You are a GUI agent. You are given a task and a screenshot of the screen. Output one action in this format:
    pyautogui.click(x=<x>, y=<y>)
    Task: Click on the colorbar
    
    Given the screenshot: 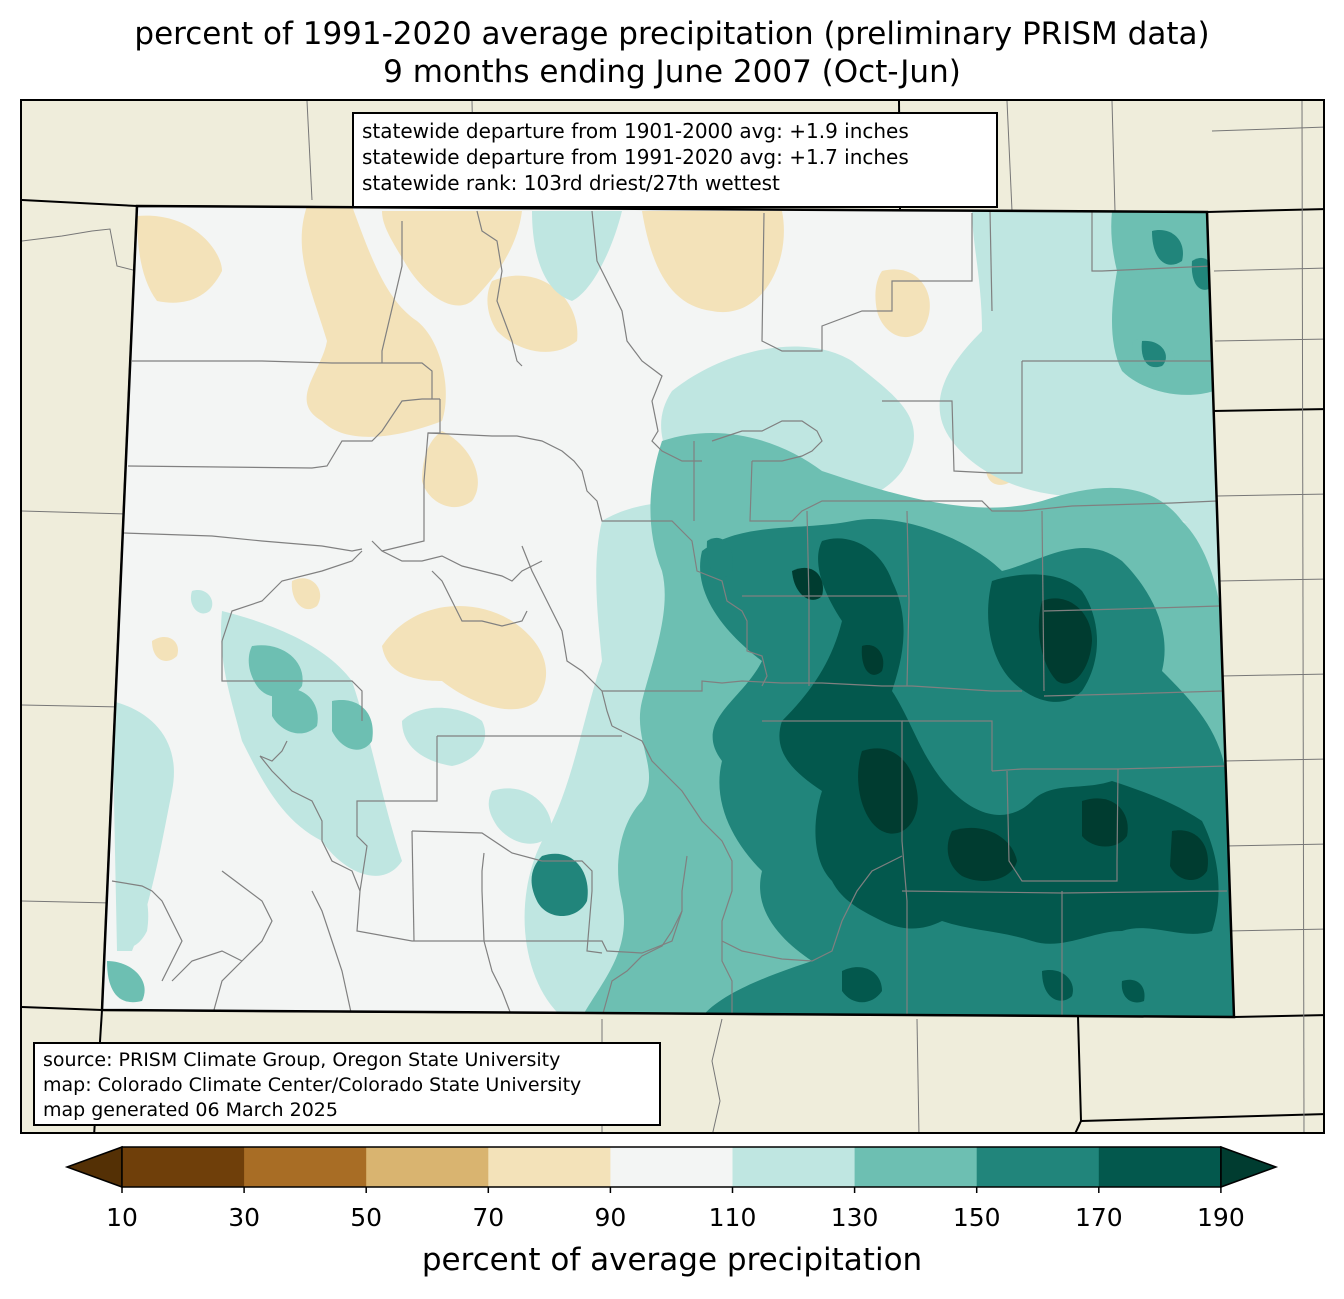 What is the action you would take?
    pyautogui.click(x=671, y=1169)
    